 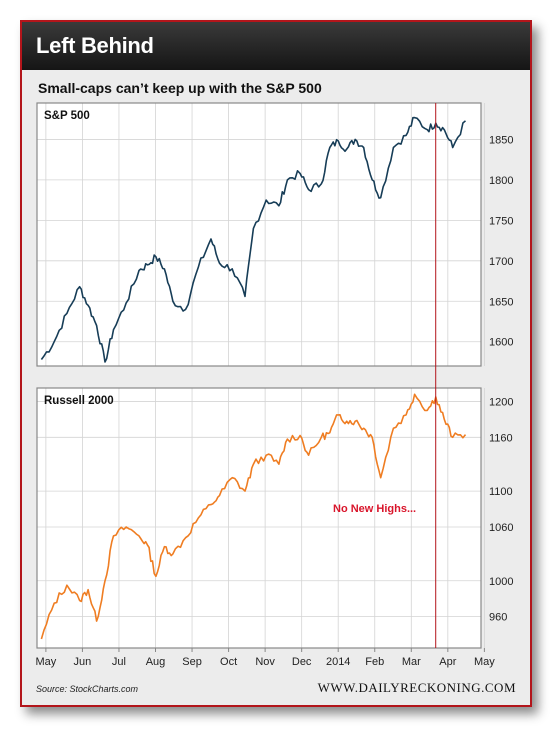 What do you see at coordinates (501, 241) in the screenshot?
I see `sp500-y-axis: 1850 1800 1750 1700 1650 1600` at bounding box center [501, 241].